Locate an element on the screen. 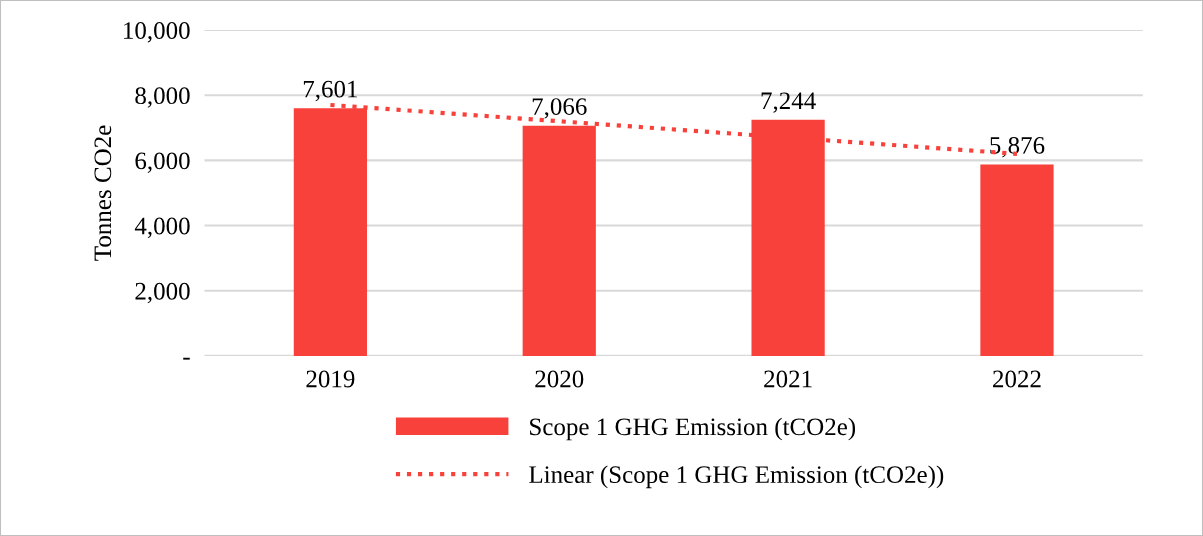 Image resolution: width=1203 pixels, height=536 pixels. bar is located at coordinates (1017, 260).